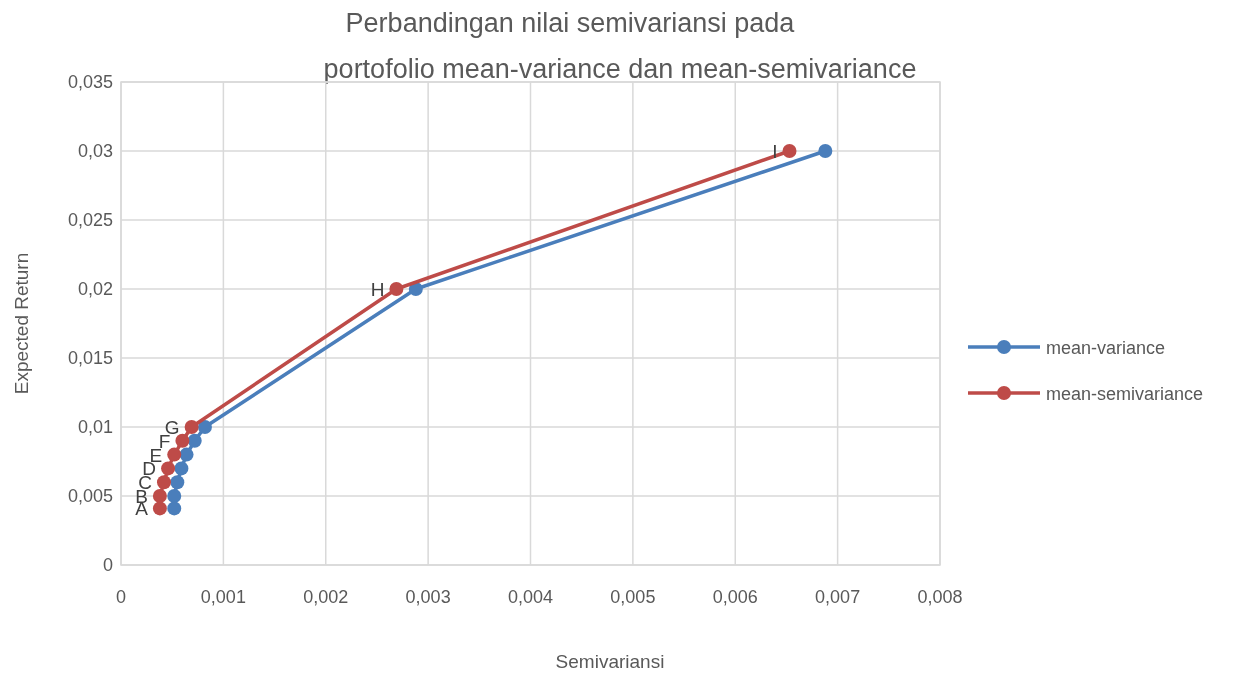 The height and width of the screenshot is (675, 1254). I want to click on annotation: I, so click(775, 151).